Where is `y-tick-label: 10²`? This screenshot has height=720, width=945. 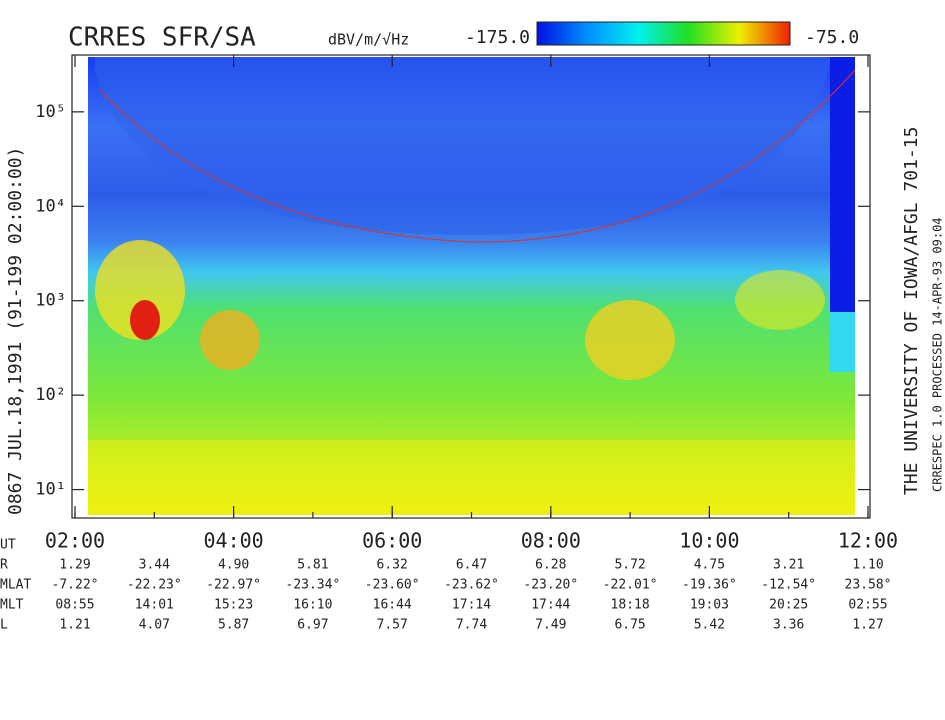
y-tick-label: 10² is located at coordinates (50, 395).